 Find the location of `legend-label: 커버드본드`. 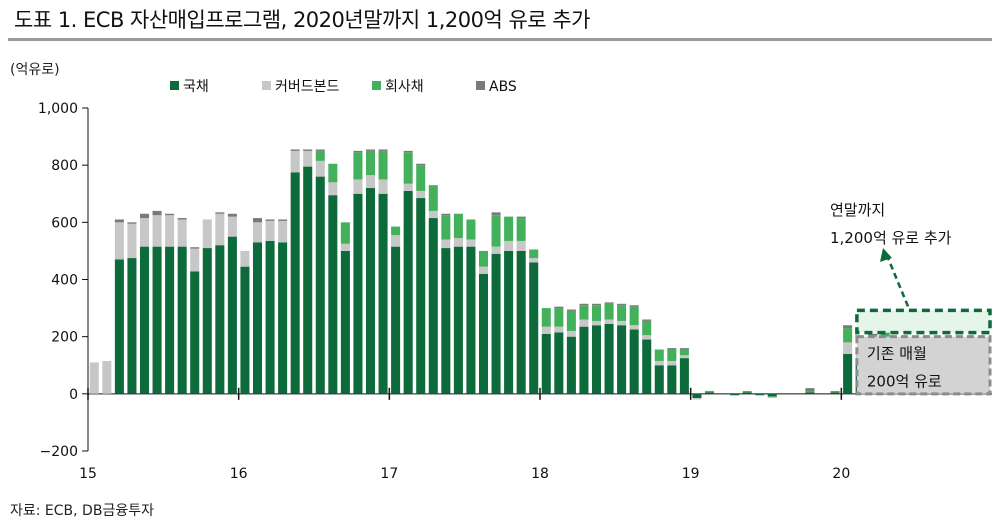

legend-label: 커버드본드 is located at coordinates (307, 87).